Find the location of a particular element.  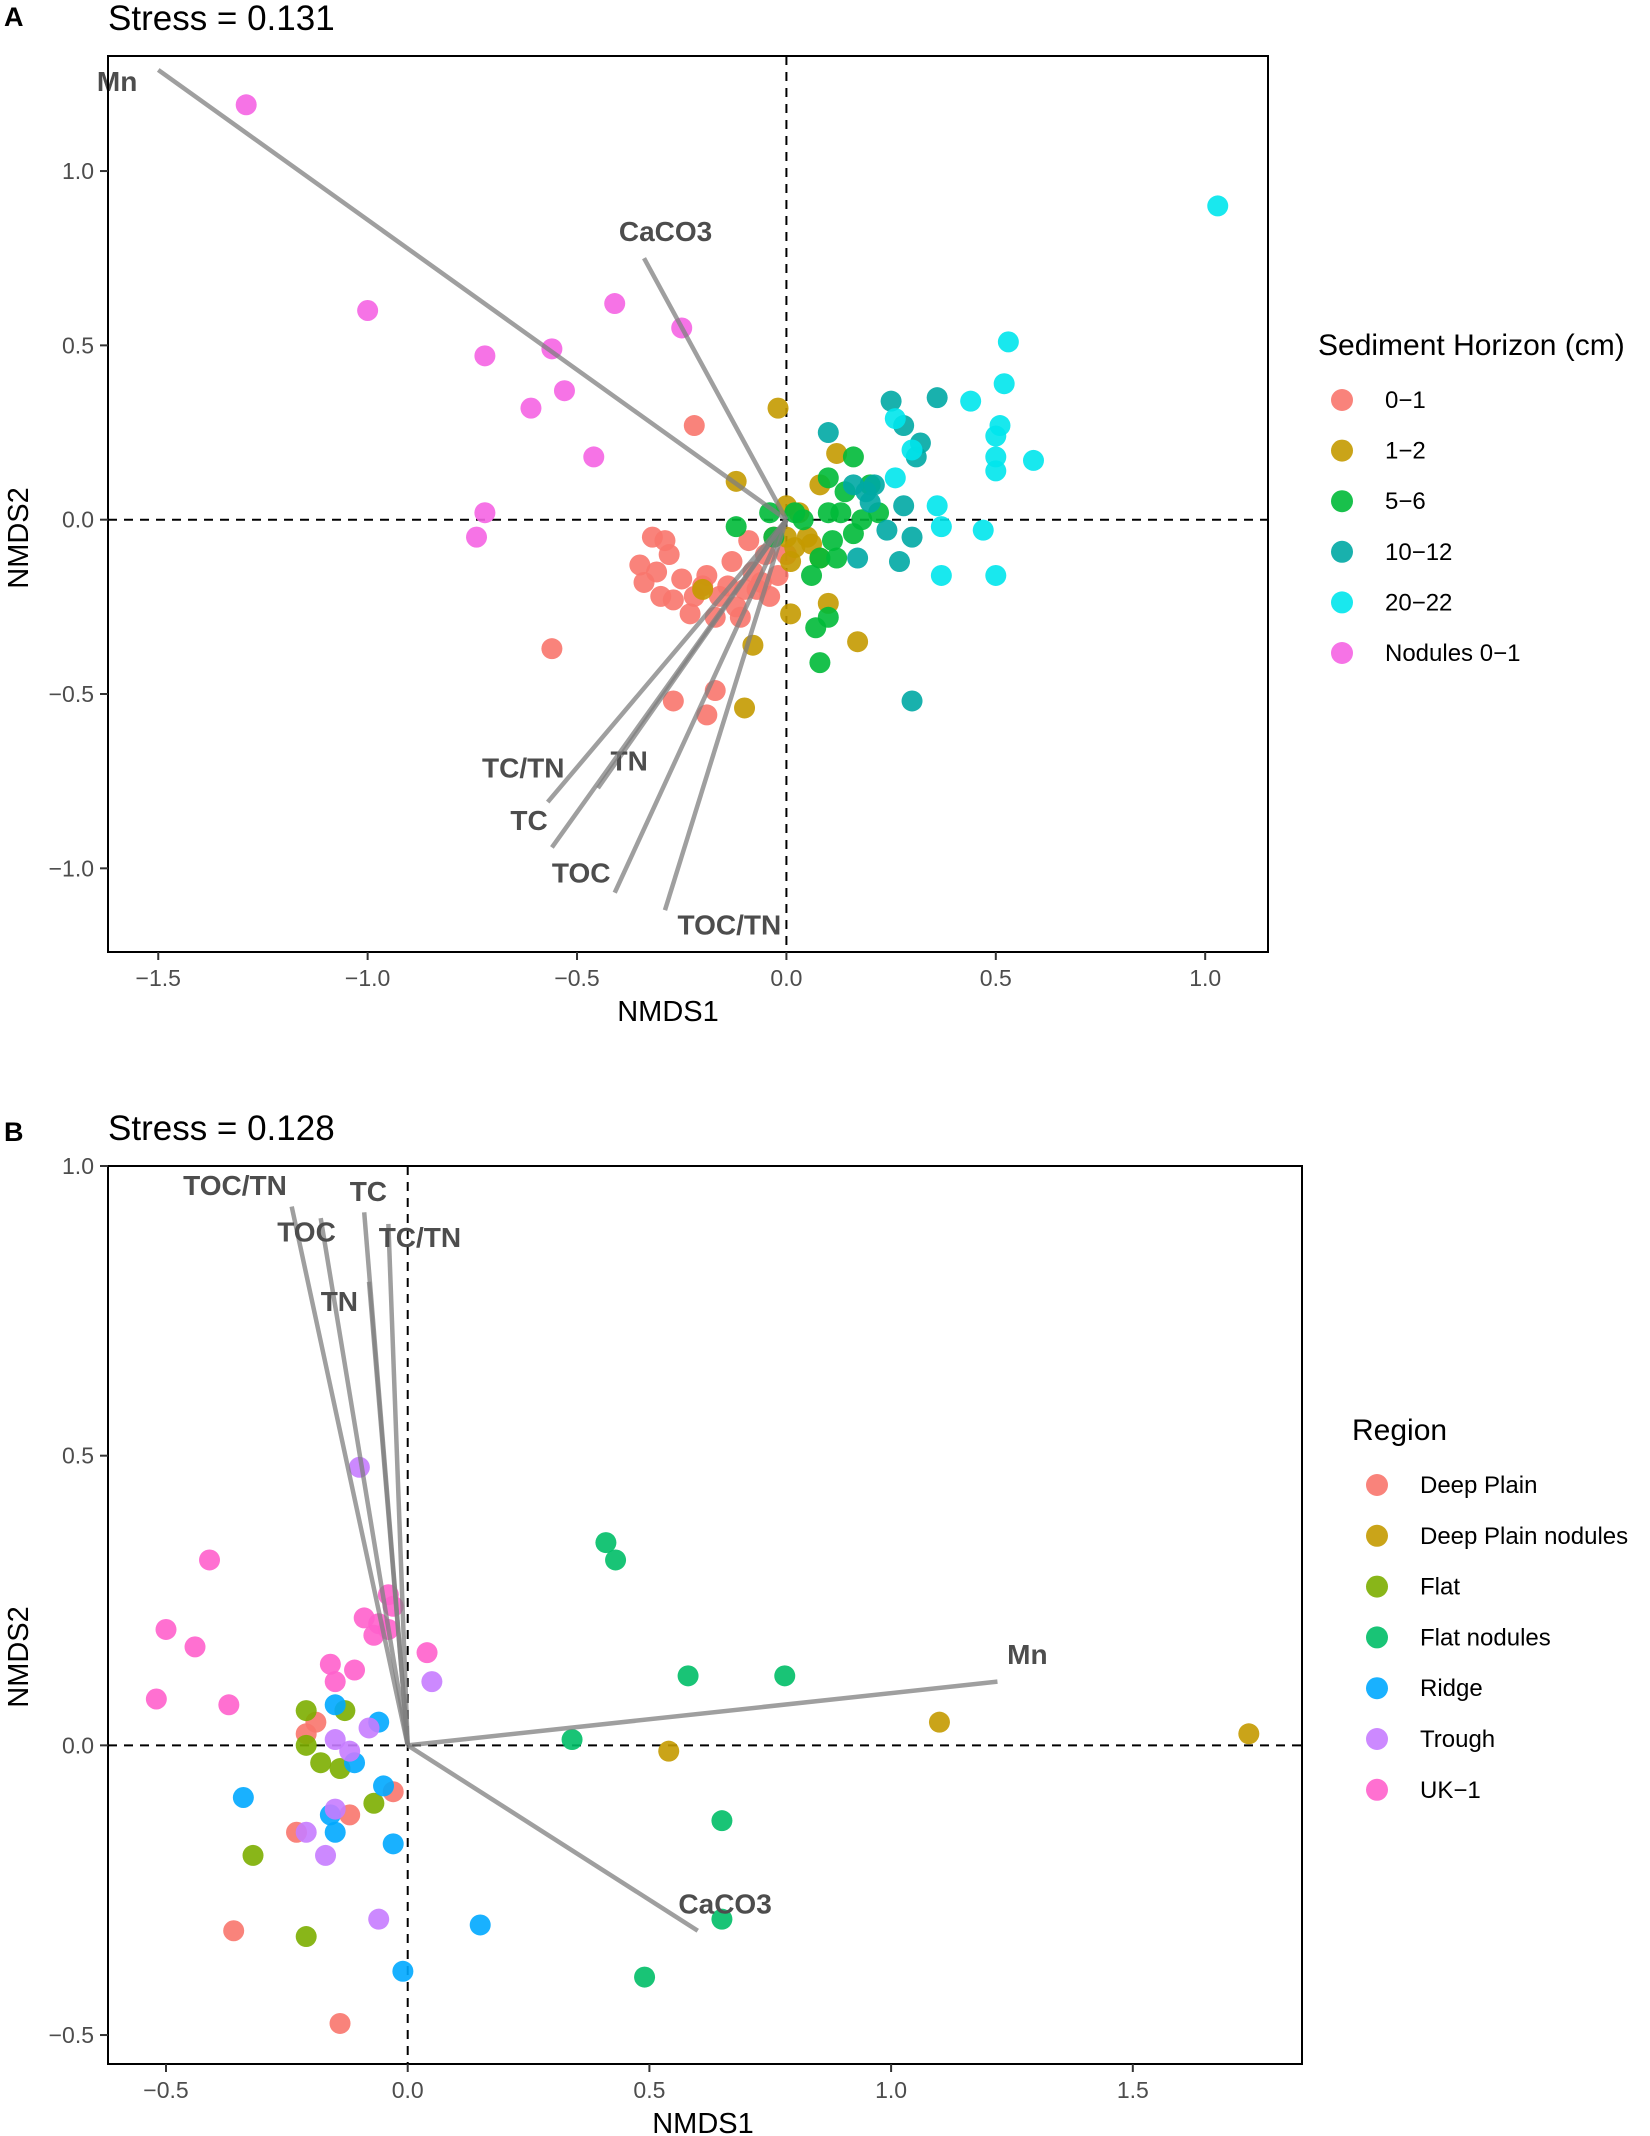

panel-b-vector-label-2: TC is located at coordinates (368, 1191).